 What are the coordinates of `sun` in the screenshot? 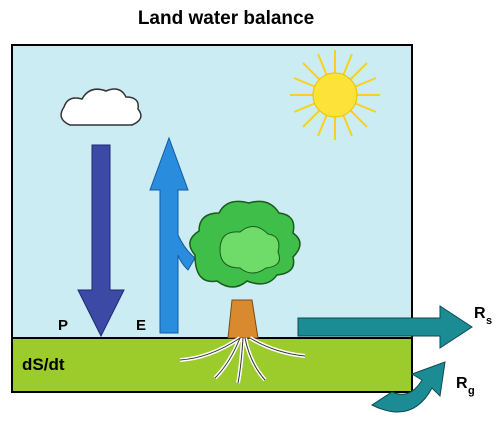 It's located at (335, 95).